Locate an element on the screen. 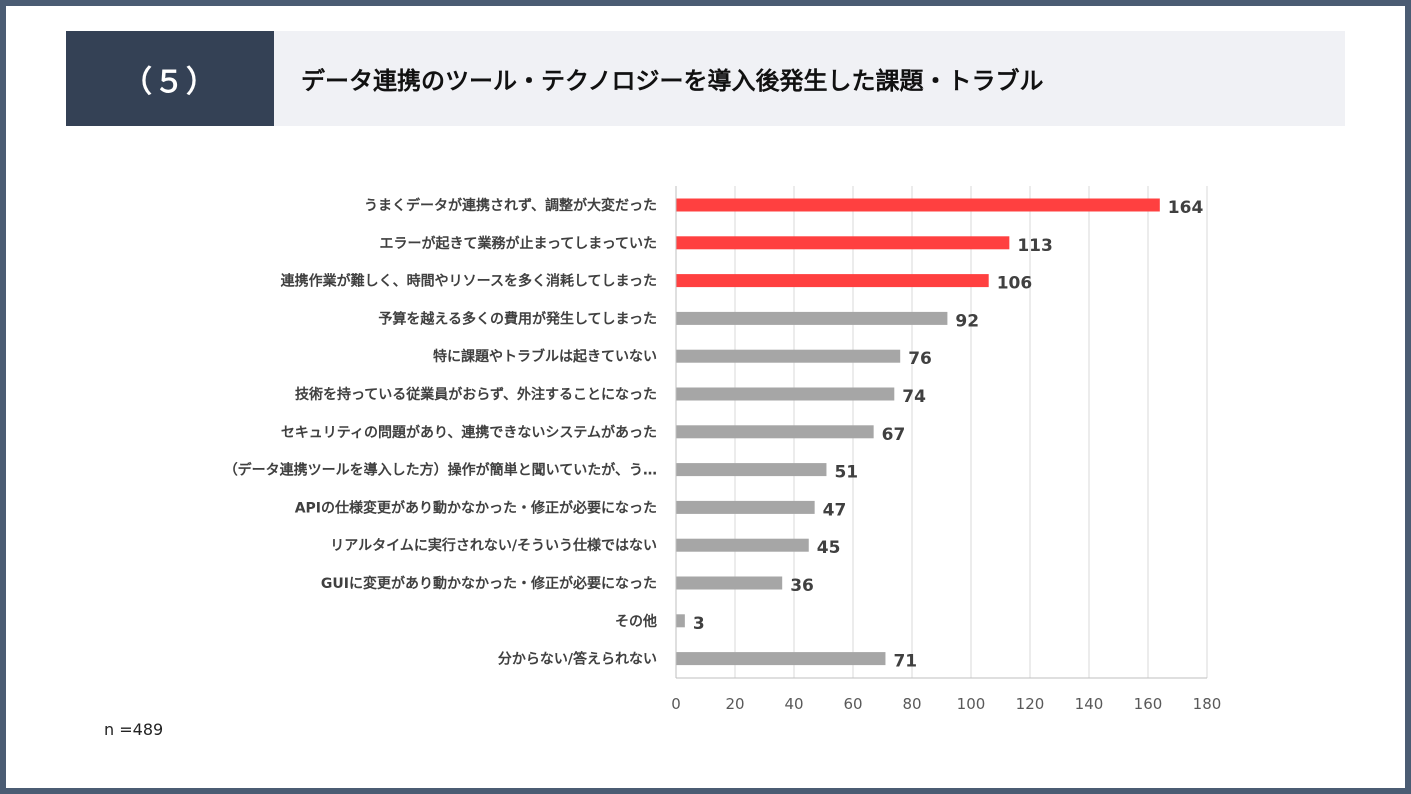  x-tick-label: 140 is located at coordinates (1089, 704).